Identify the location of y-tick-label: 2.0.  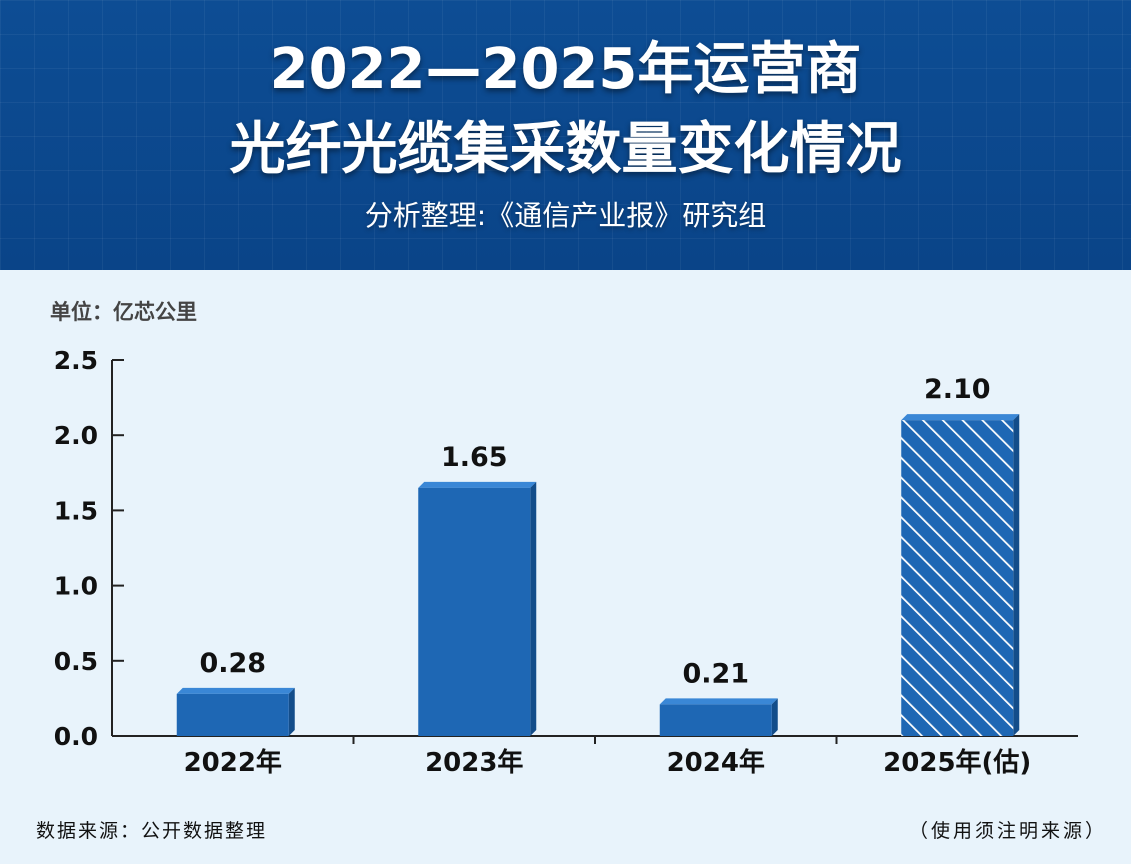
(76, 435).